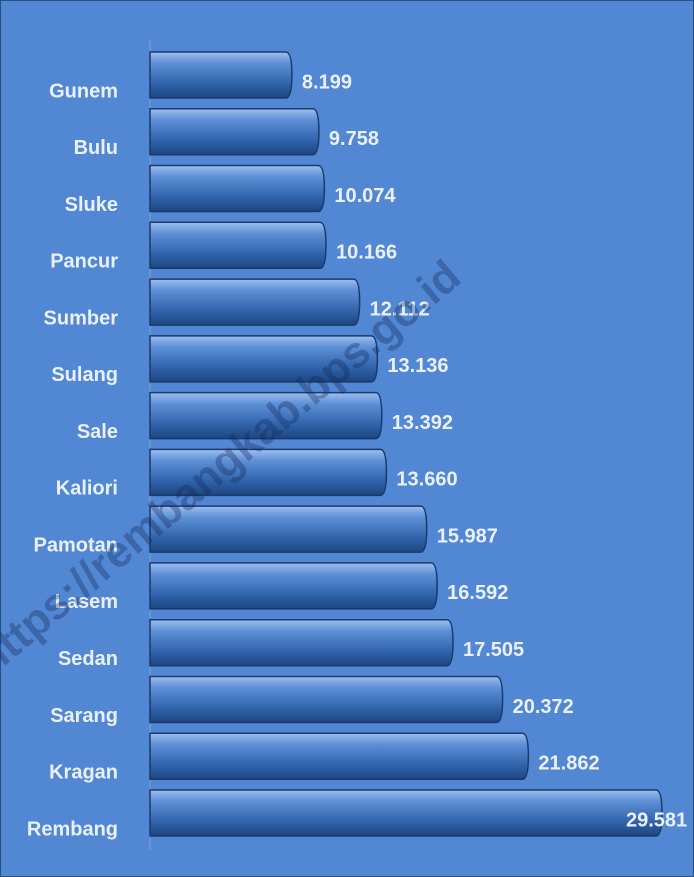 The width and height of the screenshot is (694, 877). Describe the element at coordinates (467, 536) in the screenshot. I see `value-label: 15.987` at that location.